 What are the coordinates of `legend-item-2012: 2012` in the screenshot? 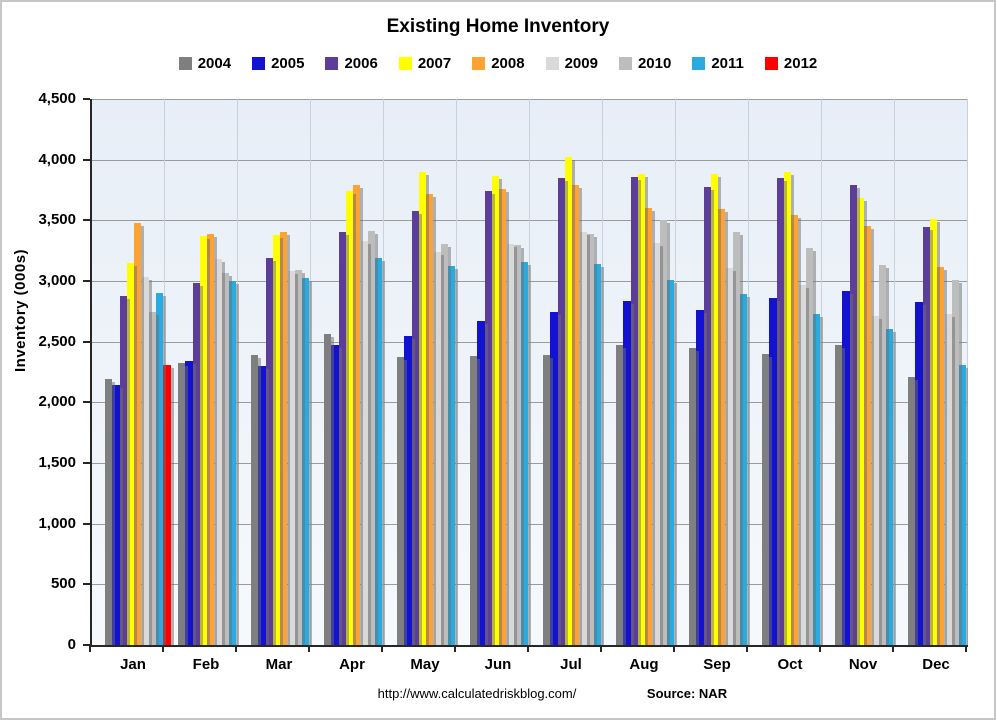 It's located at (790, 63).